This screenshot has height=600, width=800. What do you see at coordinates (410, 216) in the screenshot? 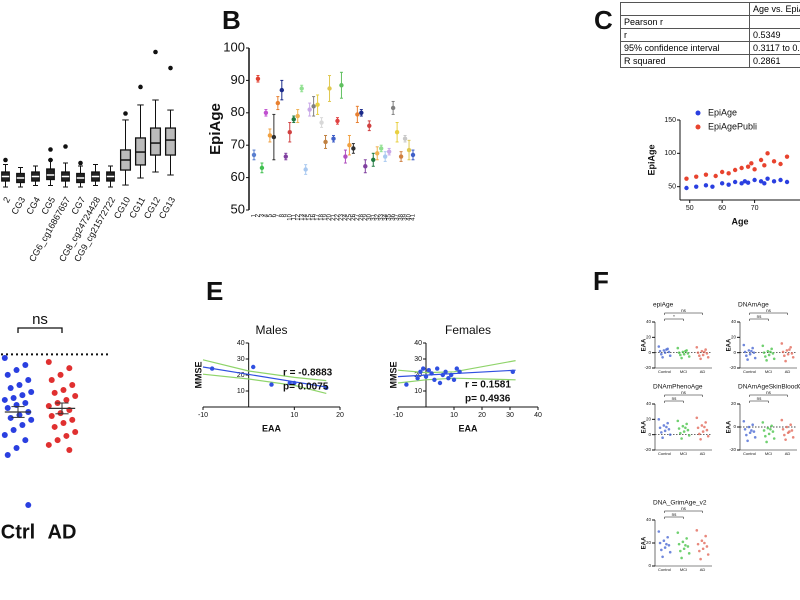
I see `x-tick-label: 40` at bounding box center [410, 216].